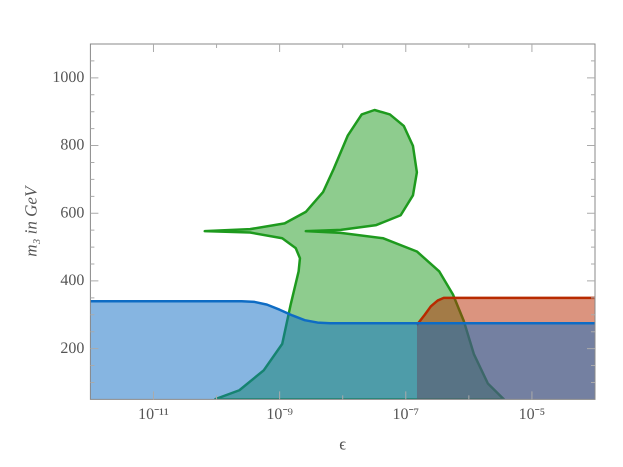 Image resolution: width=623 pixels, height=467 pixels. Describe the element at coordinates (31, 220) in the screenshot. I see `y-axis-title: m₃ in GeV` at that location.